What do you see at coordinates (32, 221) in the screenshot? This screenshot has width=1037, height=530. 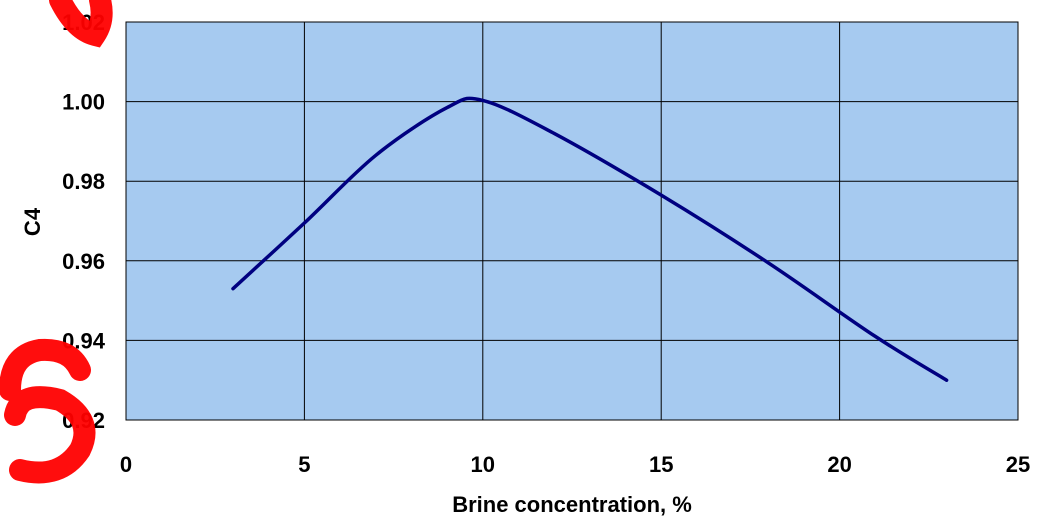 I see `y-axis-label: C4` at bounding box center [32, 221].